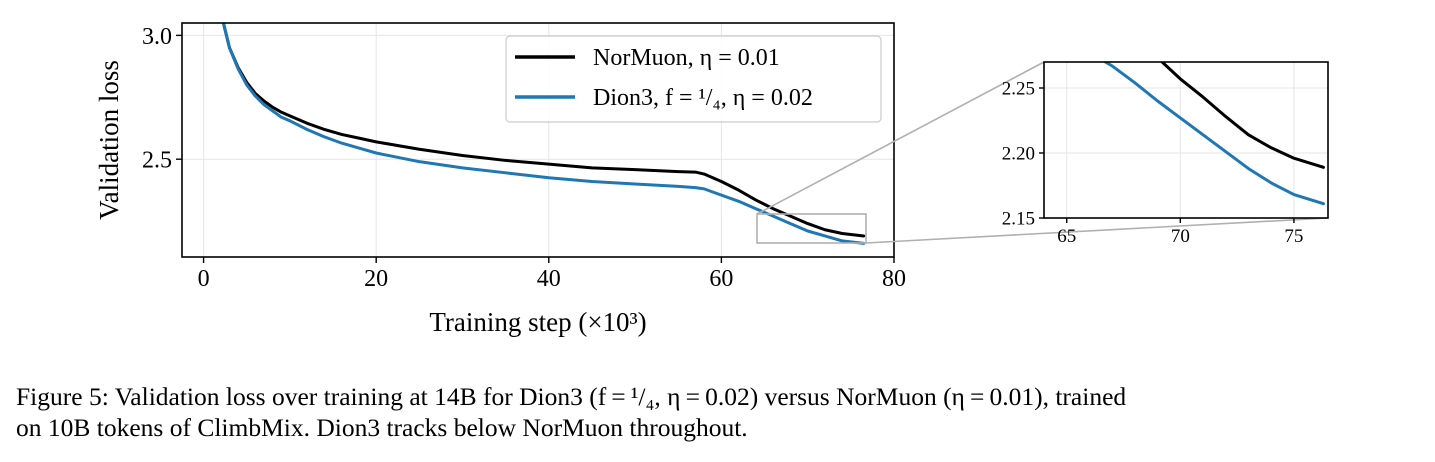 Image resolution: width=1435 pixels, height=462 pixels. I want to click on inset-ticks: 65 70 75 2.15 2.20 2.25, so click(1153, 163).